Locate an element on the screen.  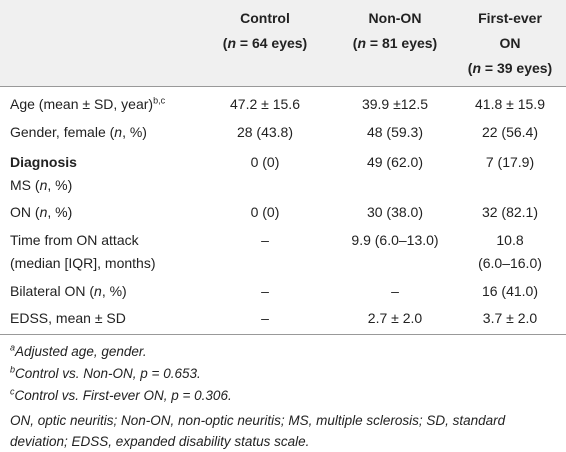
cell: 39.9 ±12.5 is located at coordinates (395, 104).